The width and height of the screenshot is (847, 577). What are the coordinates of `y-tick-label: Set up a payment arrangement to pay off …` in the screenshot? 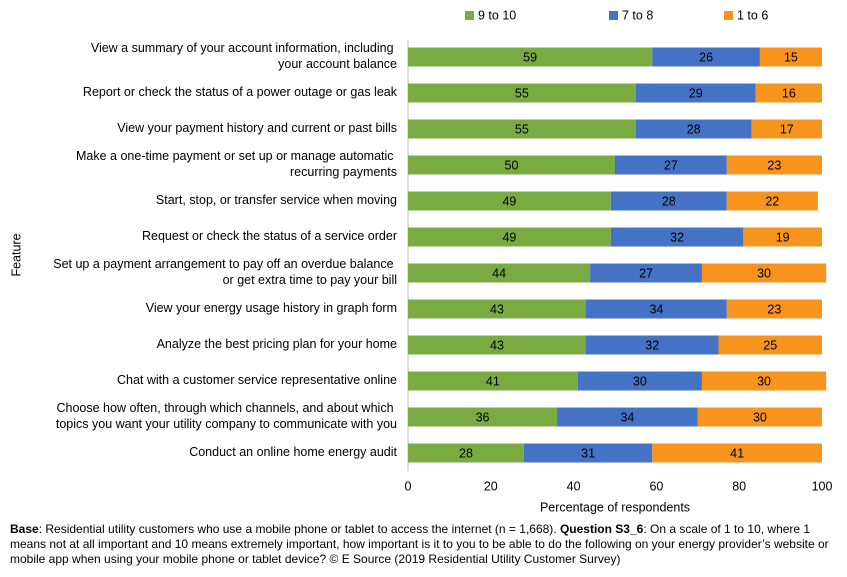 It's located at (225, 272).